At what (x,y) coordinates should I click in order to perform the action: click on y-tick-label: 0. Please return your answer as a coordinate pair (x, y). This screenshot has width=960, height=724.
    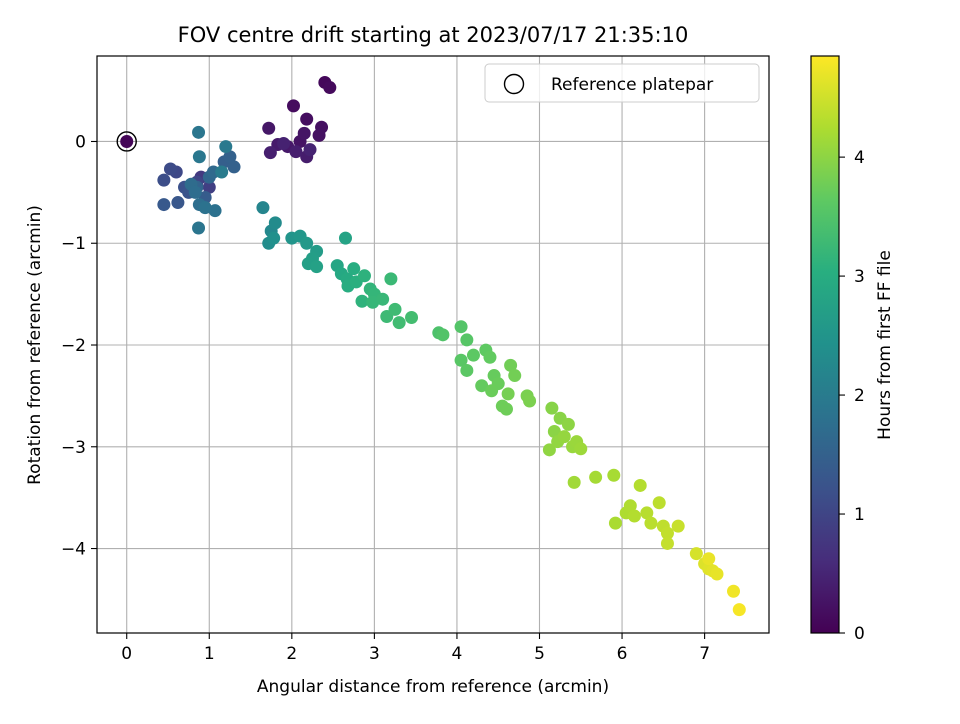
    Looking at the image, I should click on (80, 142).